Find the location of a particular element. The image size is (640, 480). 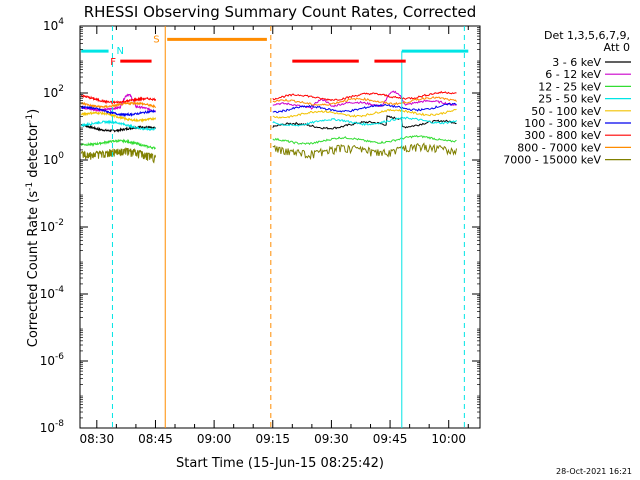

legend-label-4: 25 - 50 keV is located at coordinates (569, 99).